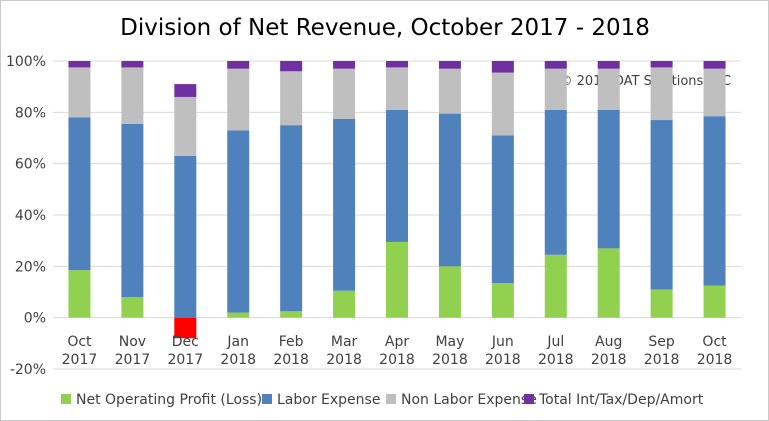 This screenshot has height=421, width=769. Describe the element at coordinates (185, 342) in the screenshot. I see `x-tick-label-month: Dec` at that location.